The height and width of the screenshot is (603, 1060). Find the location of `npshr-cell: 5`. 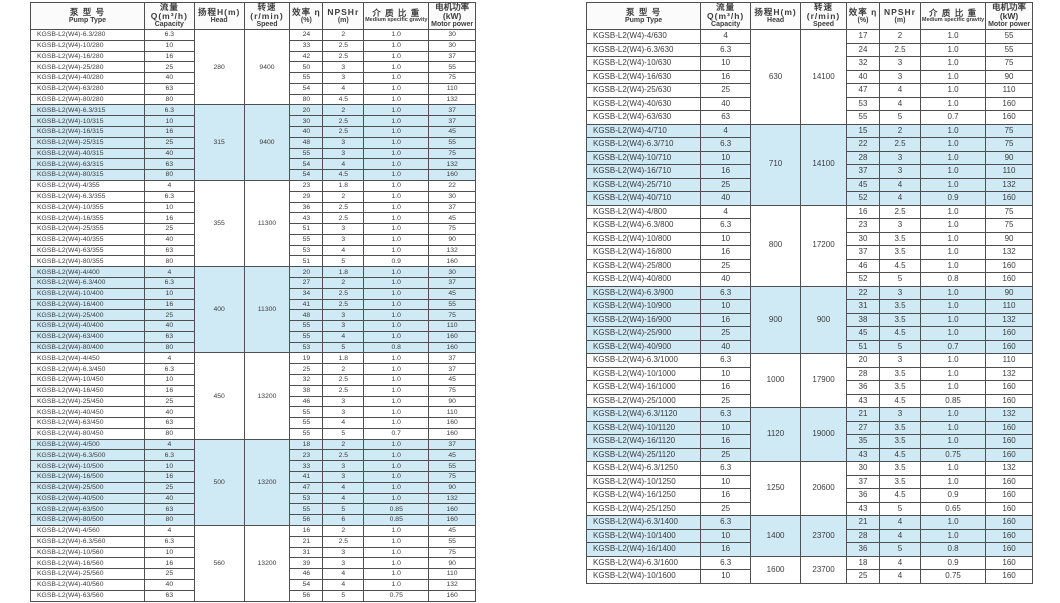

npshr-cell: 5 is located at coordinates (900, 508).